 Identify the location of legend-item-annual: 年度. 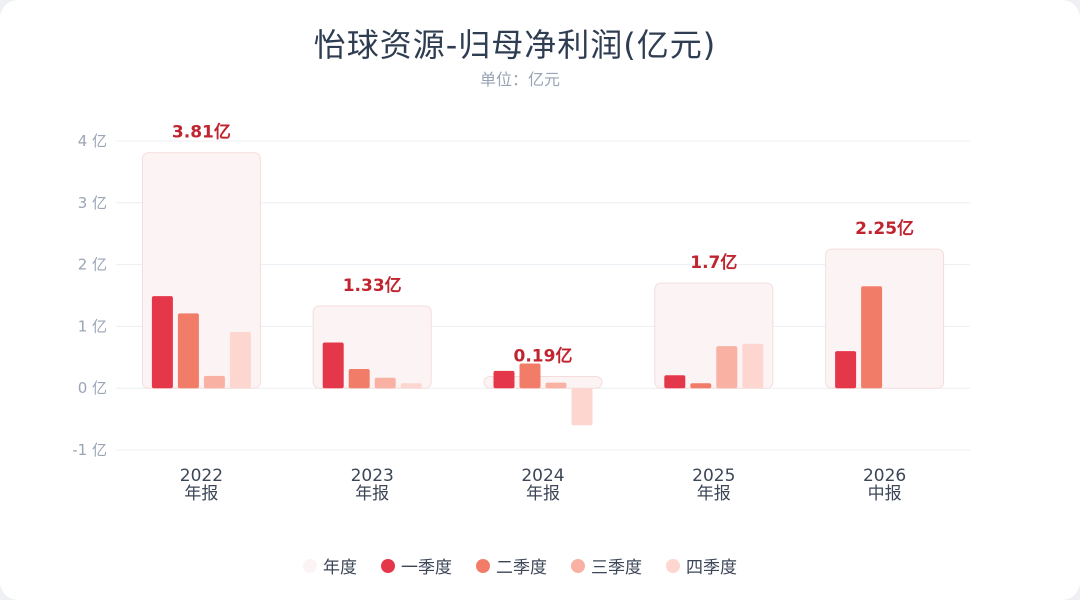
(330, 565).